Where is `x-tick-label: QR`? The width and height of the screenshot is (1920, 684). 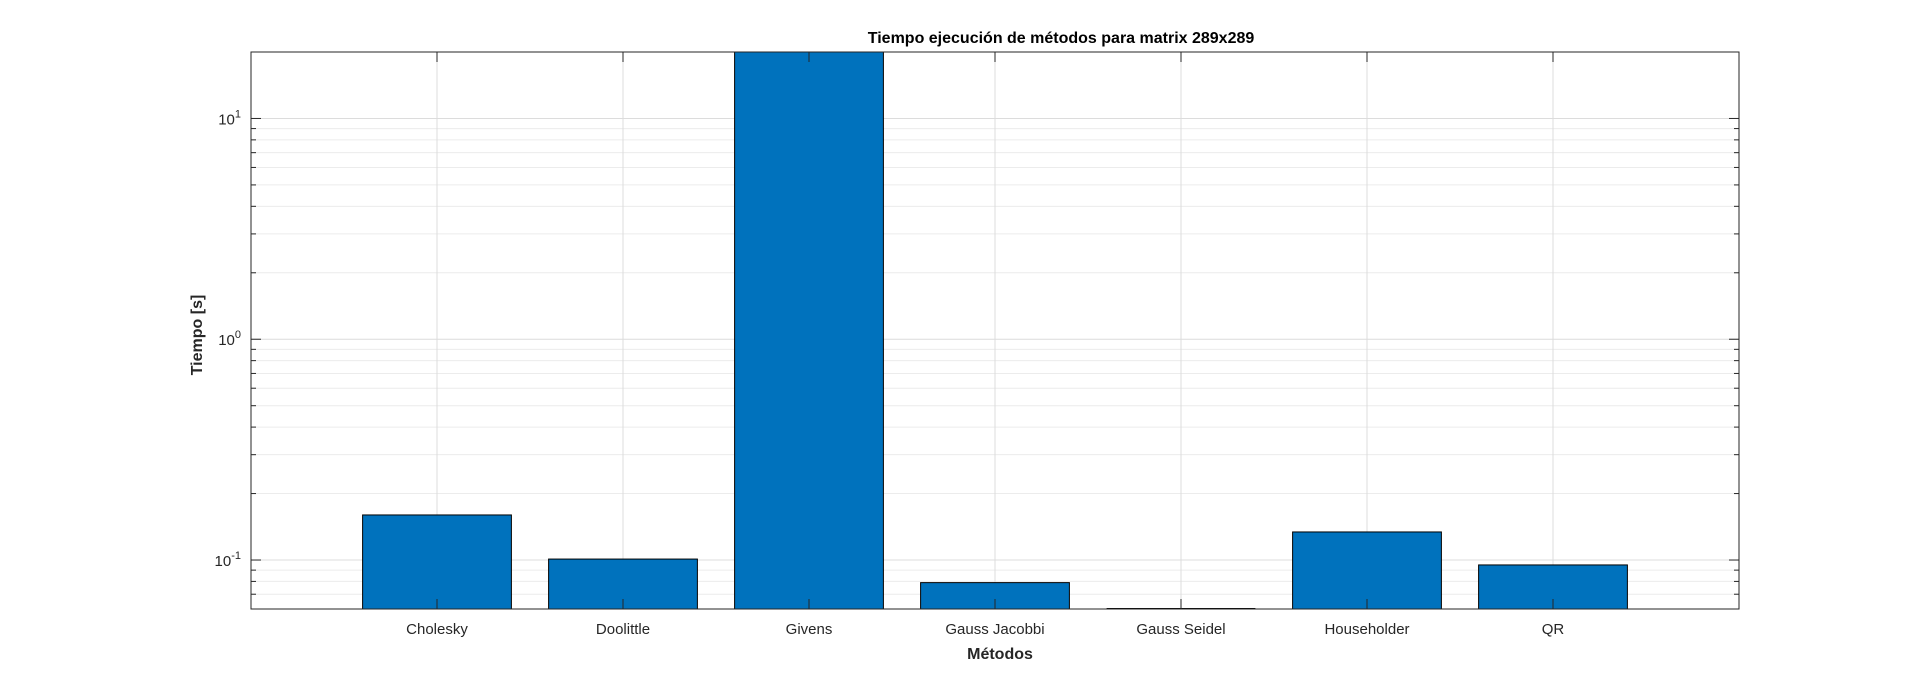 x-tick-label: QR is located at coordinates (1553, 629).